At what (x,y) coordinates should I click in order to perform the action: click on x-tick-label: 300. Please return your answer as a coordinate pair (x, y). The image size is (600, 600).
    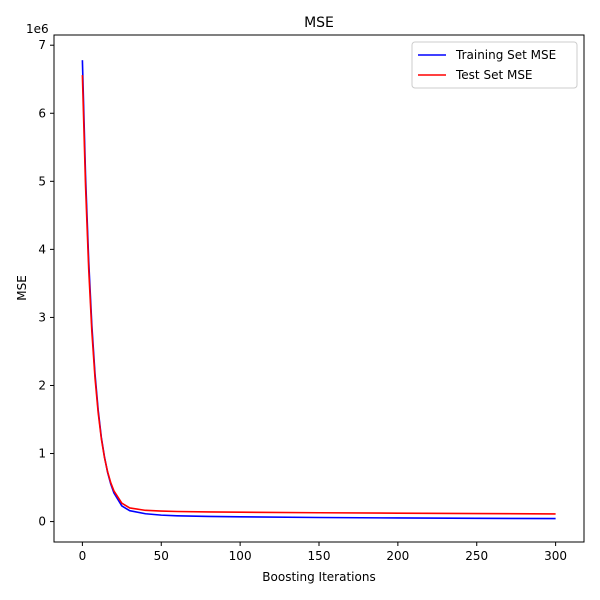
    Looking at the image, I should click on (555, 556).